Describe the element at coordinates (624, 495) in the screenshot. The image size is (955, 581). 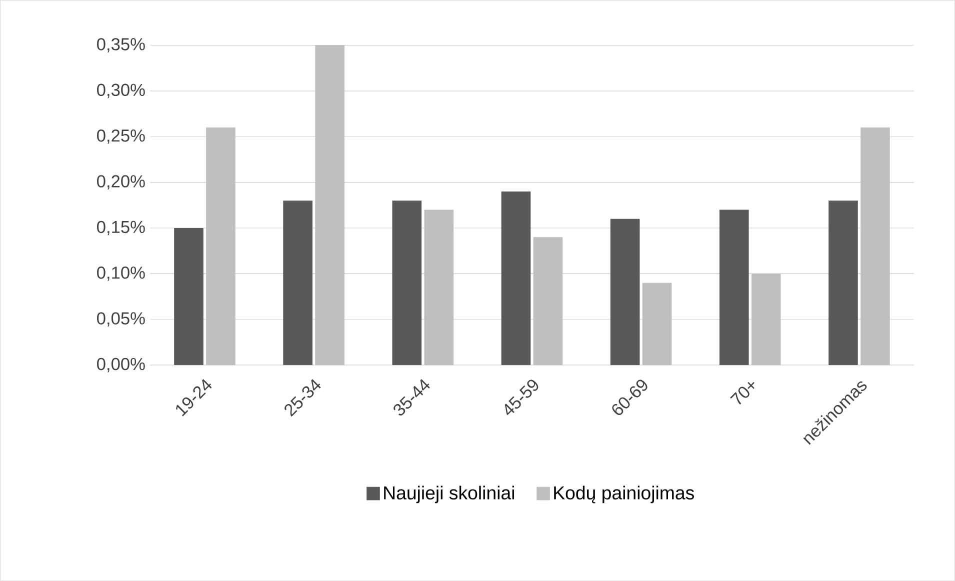
I see `legend-label: Kodų painiojimas` at that location.